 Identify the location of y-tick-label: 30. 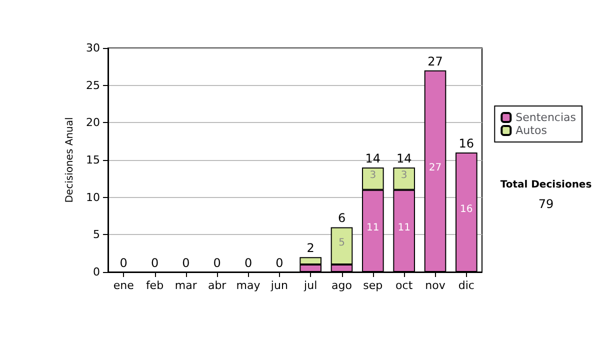
(93, 48).